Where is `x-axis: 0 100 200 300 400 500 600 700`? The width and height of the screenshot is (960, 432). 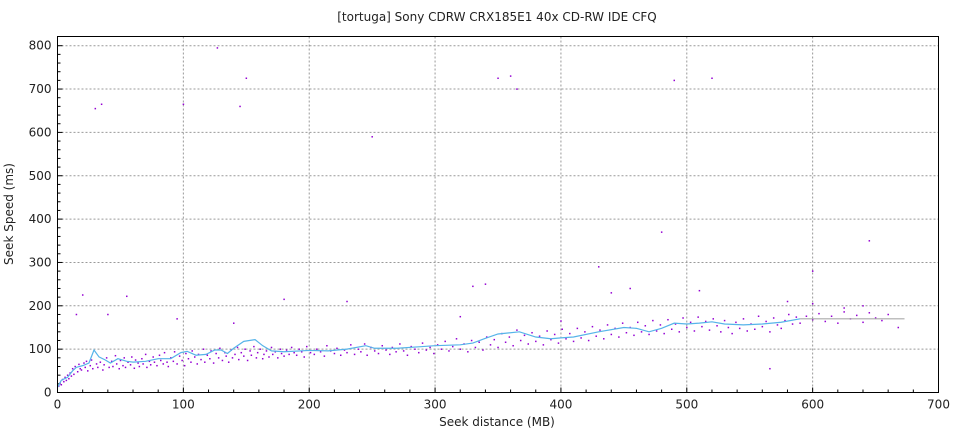
x-axis: 0 100 200 300 400 500 600 700 is located at coordinates (502, 399).